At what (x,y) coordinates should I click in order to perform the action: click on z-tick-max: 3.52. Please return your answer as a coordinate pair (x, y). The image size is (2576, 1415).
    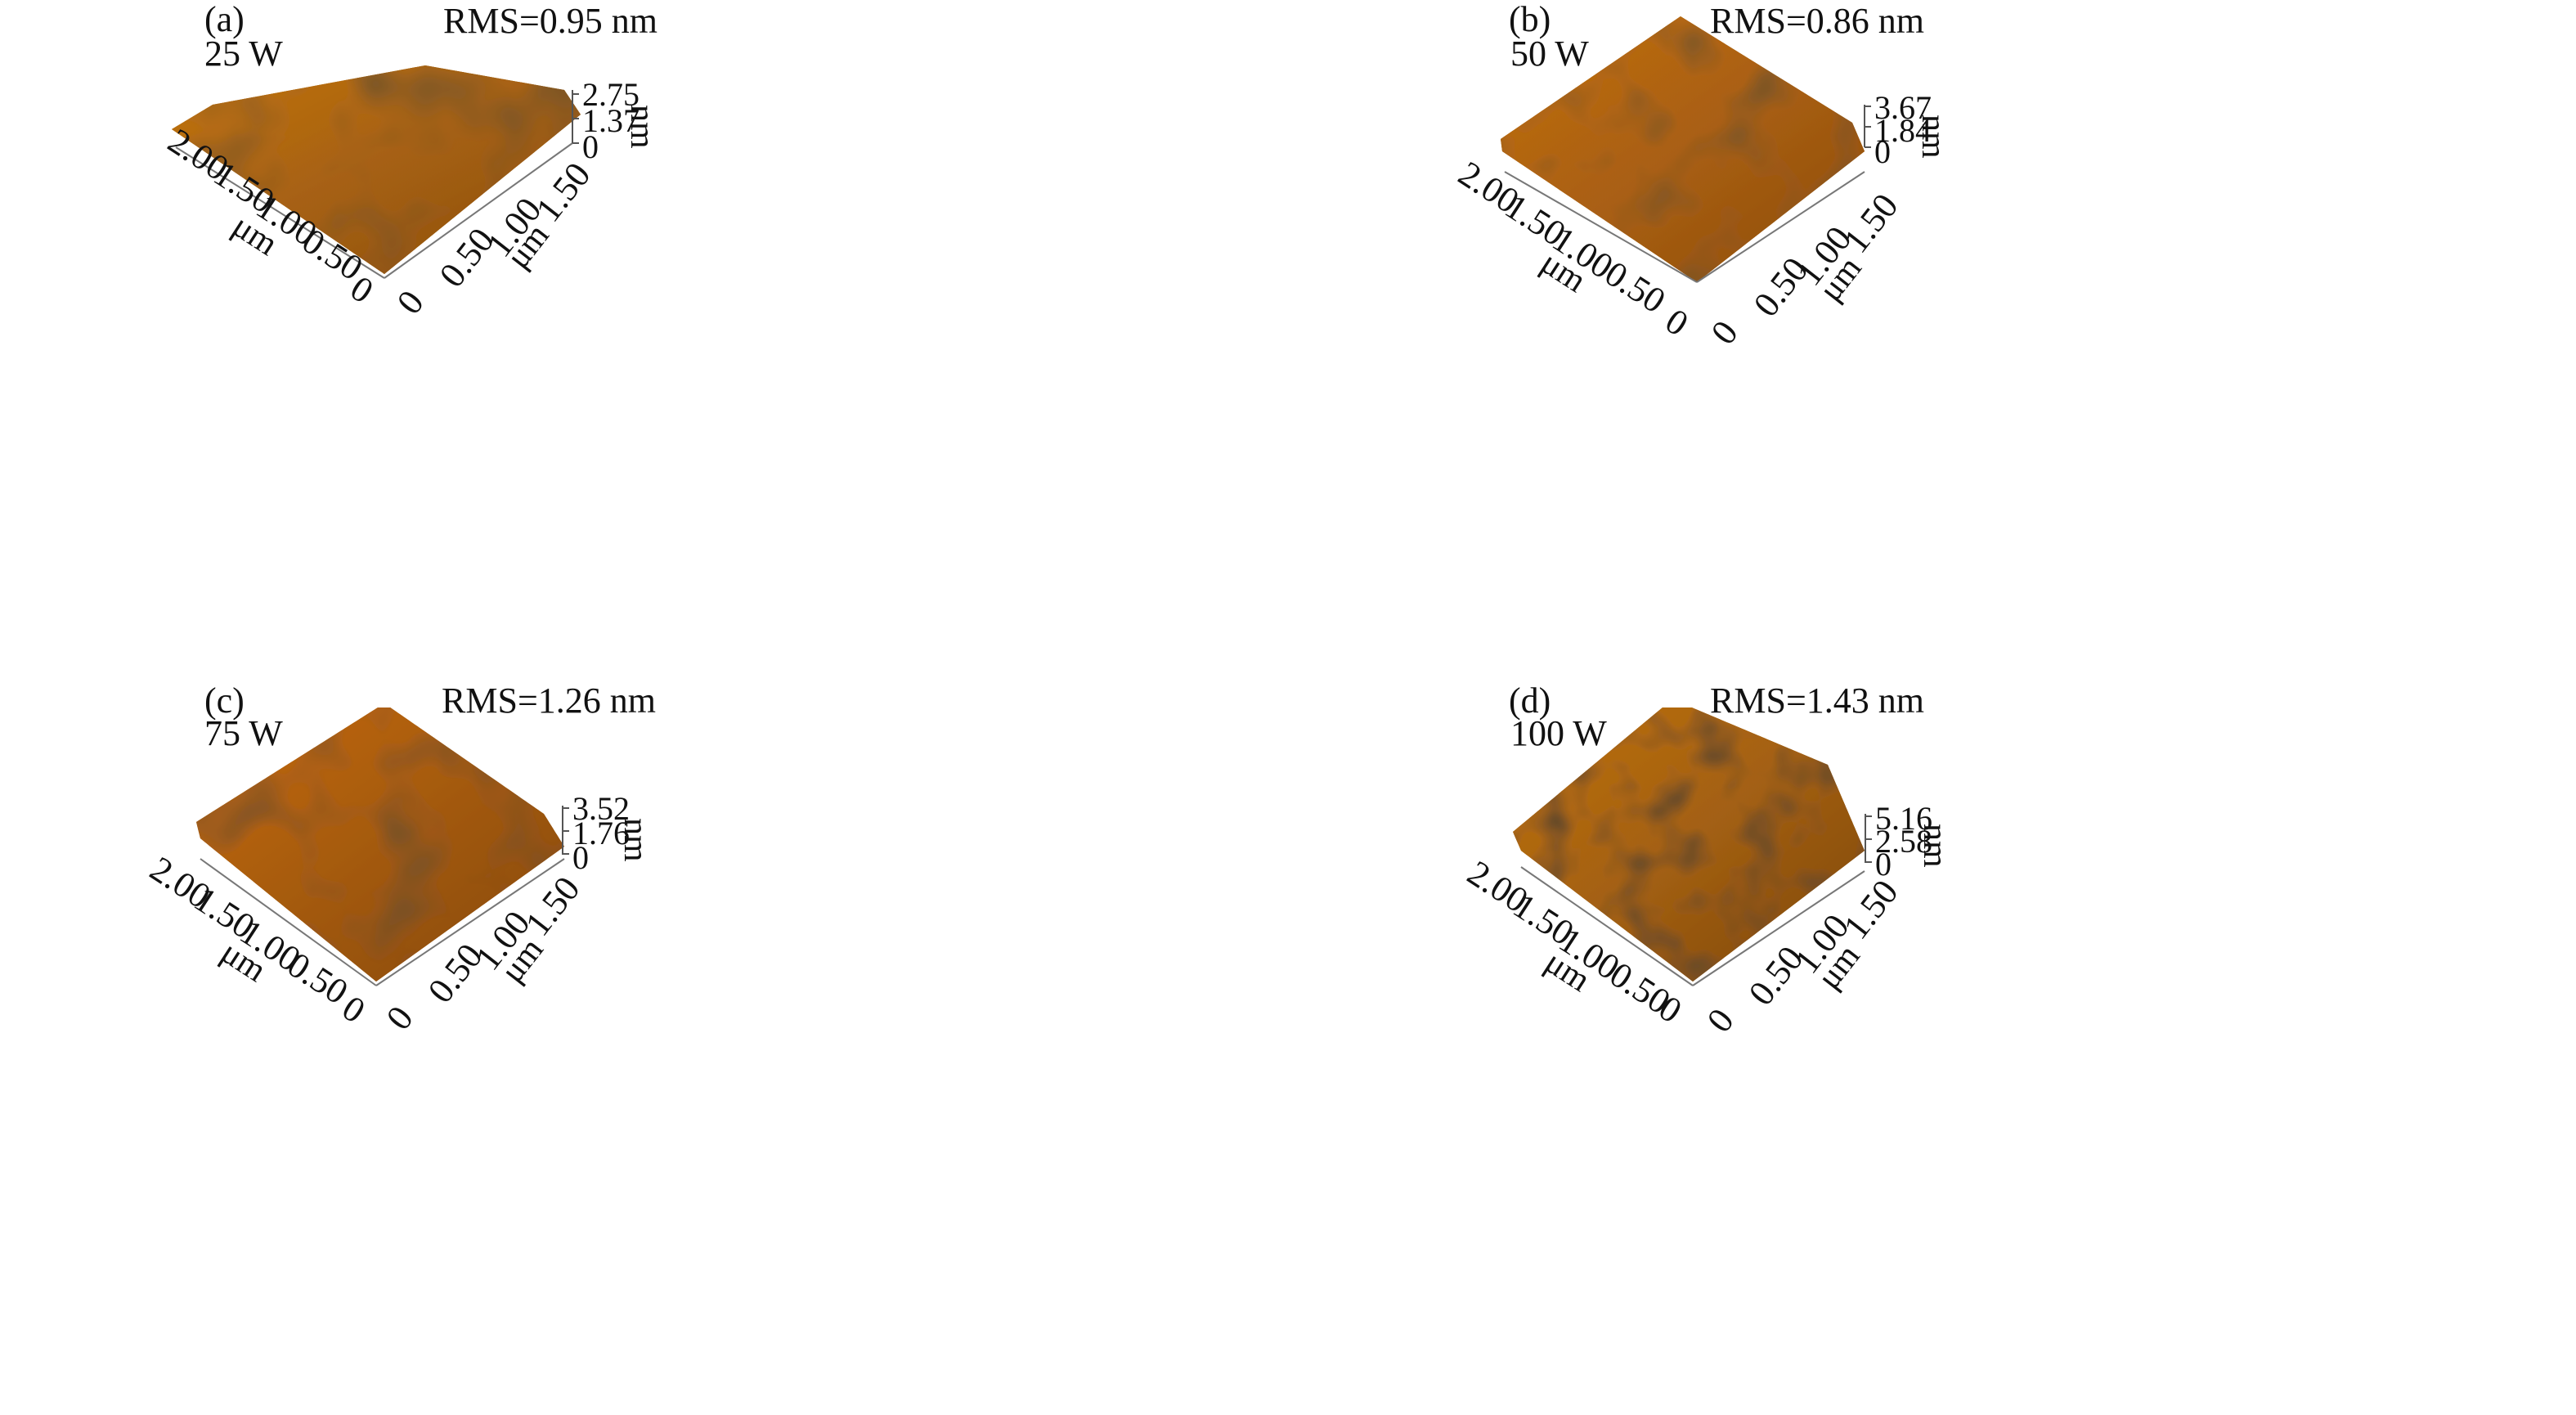
    Looking at the image, I should click on (601, 808).